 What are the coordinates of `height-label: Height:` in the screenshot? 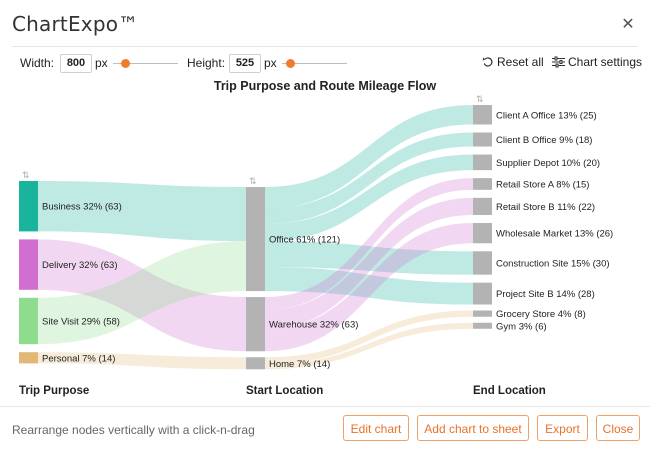 It's located at (206, 63).